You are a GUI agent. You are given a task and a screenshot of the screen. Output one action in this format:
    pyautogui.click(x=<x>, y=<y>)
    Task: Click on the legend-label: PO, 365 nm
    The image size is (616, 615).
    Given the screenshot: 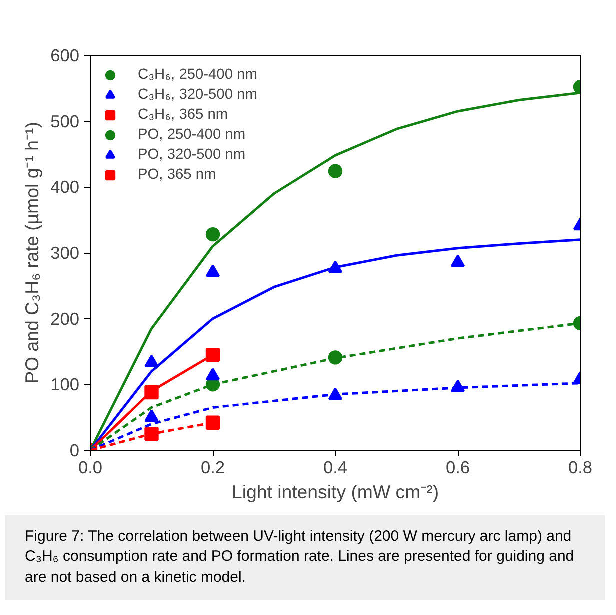 What is the action you would take?
    pyautogui.click(x=177, y=175)
    